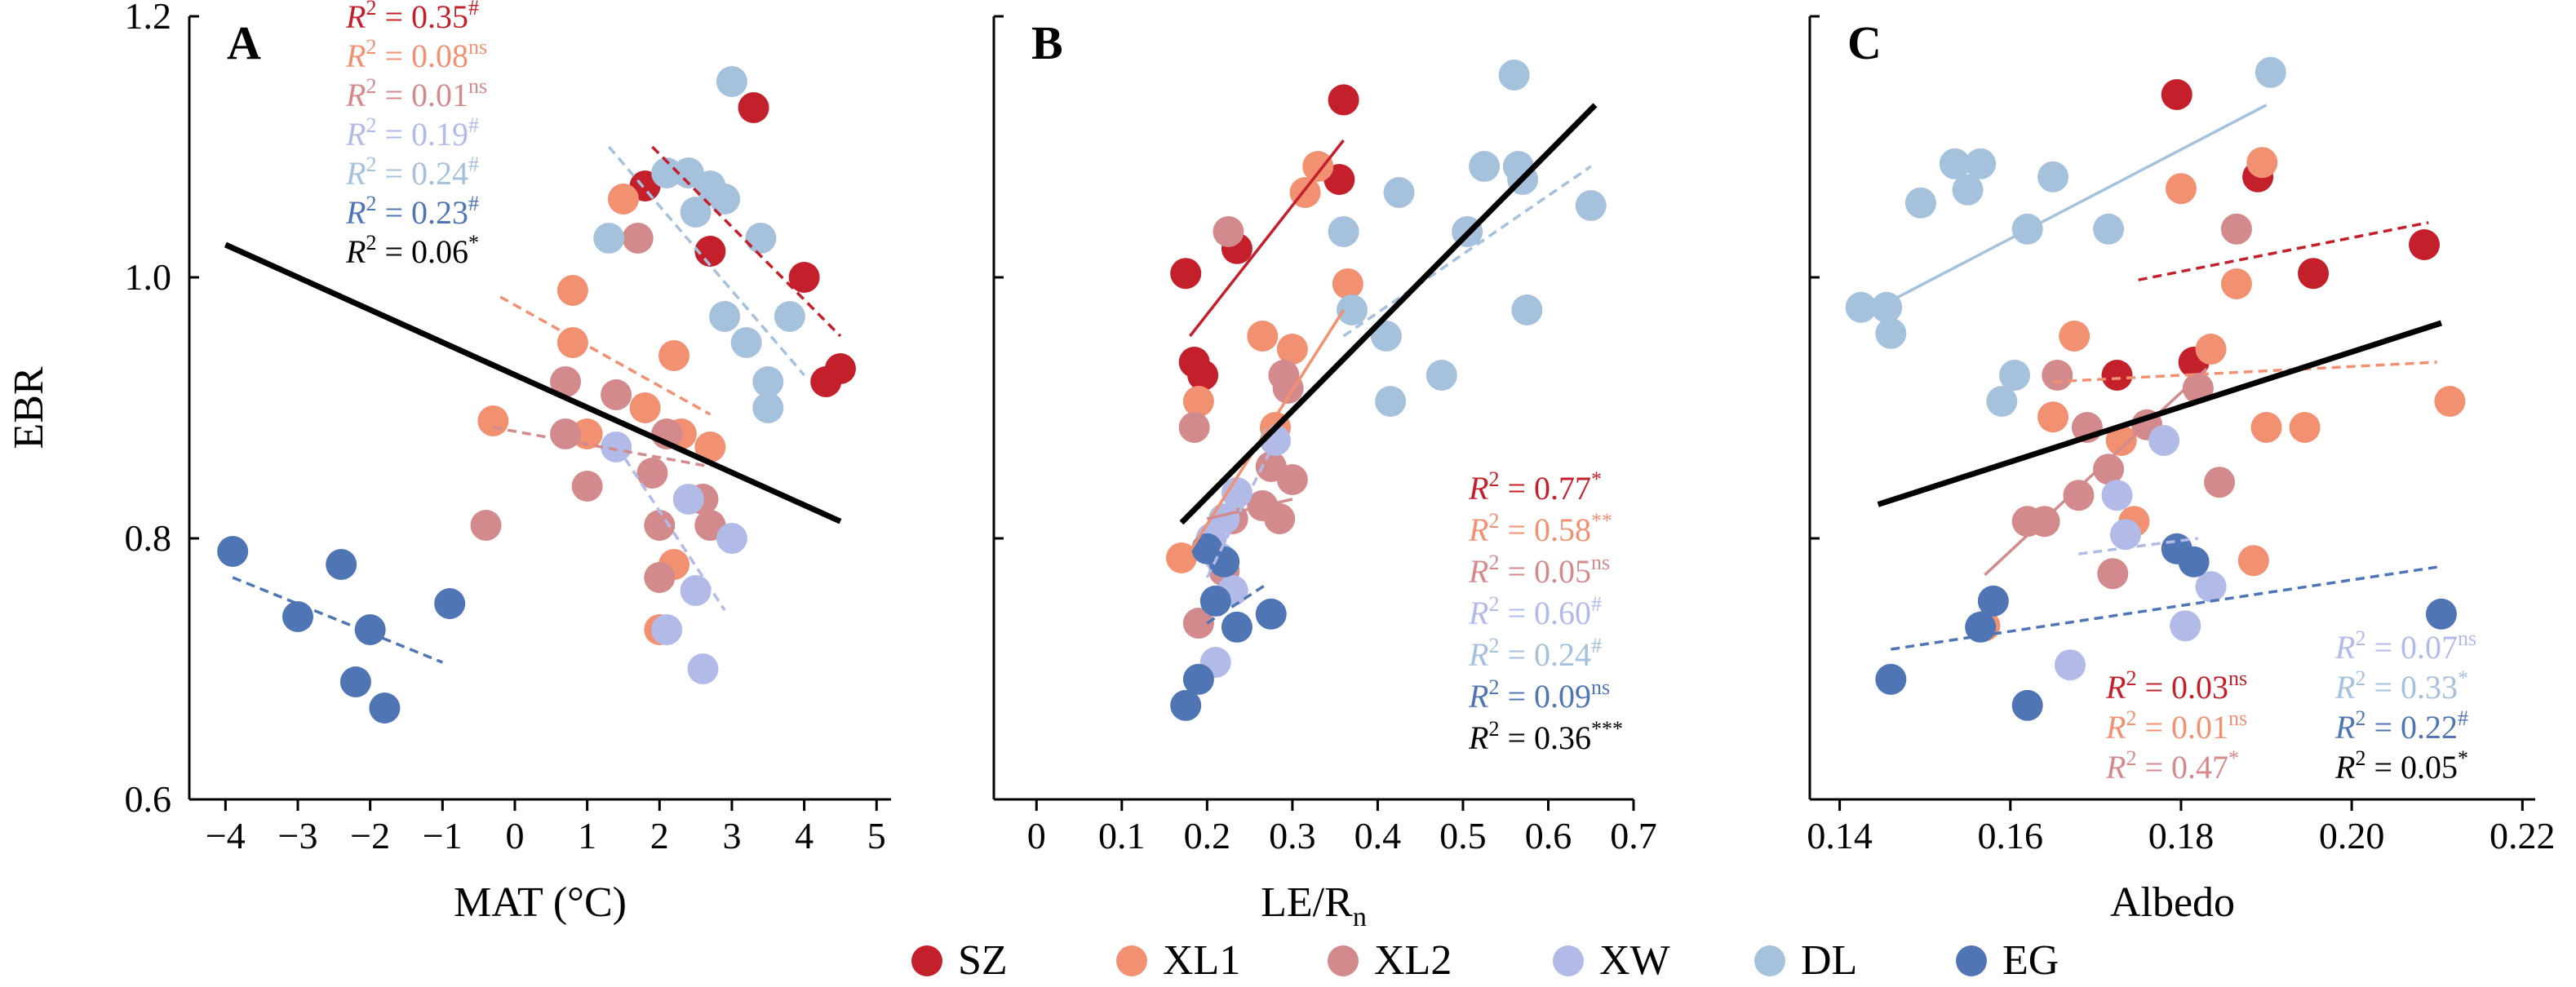 Image resolution: width=2576 pixels, height=987 pixels. Describe the element at coordinates (29, 407) in the screenshot. I see `y-axis-title: EBR` at that location.